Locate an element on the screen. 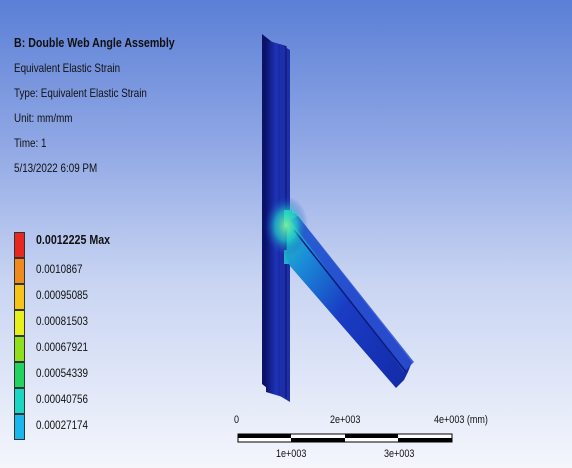  scale-label-4e3: 4e+003 (mm) is located at coordinates (461, 420).